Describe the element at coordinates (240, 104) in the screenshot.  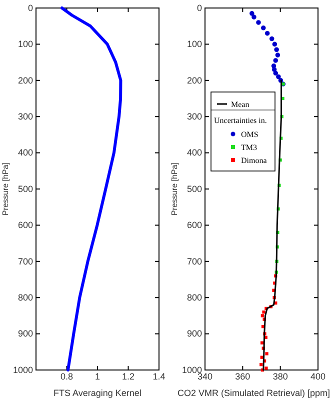
I see `legend-label: Mean` at that location.